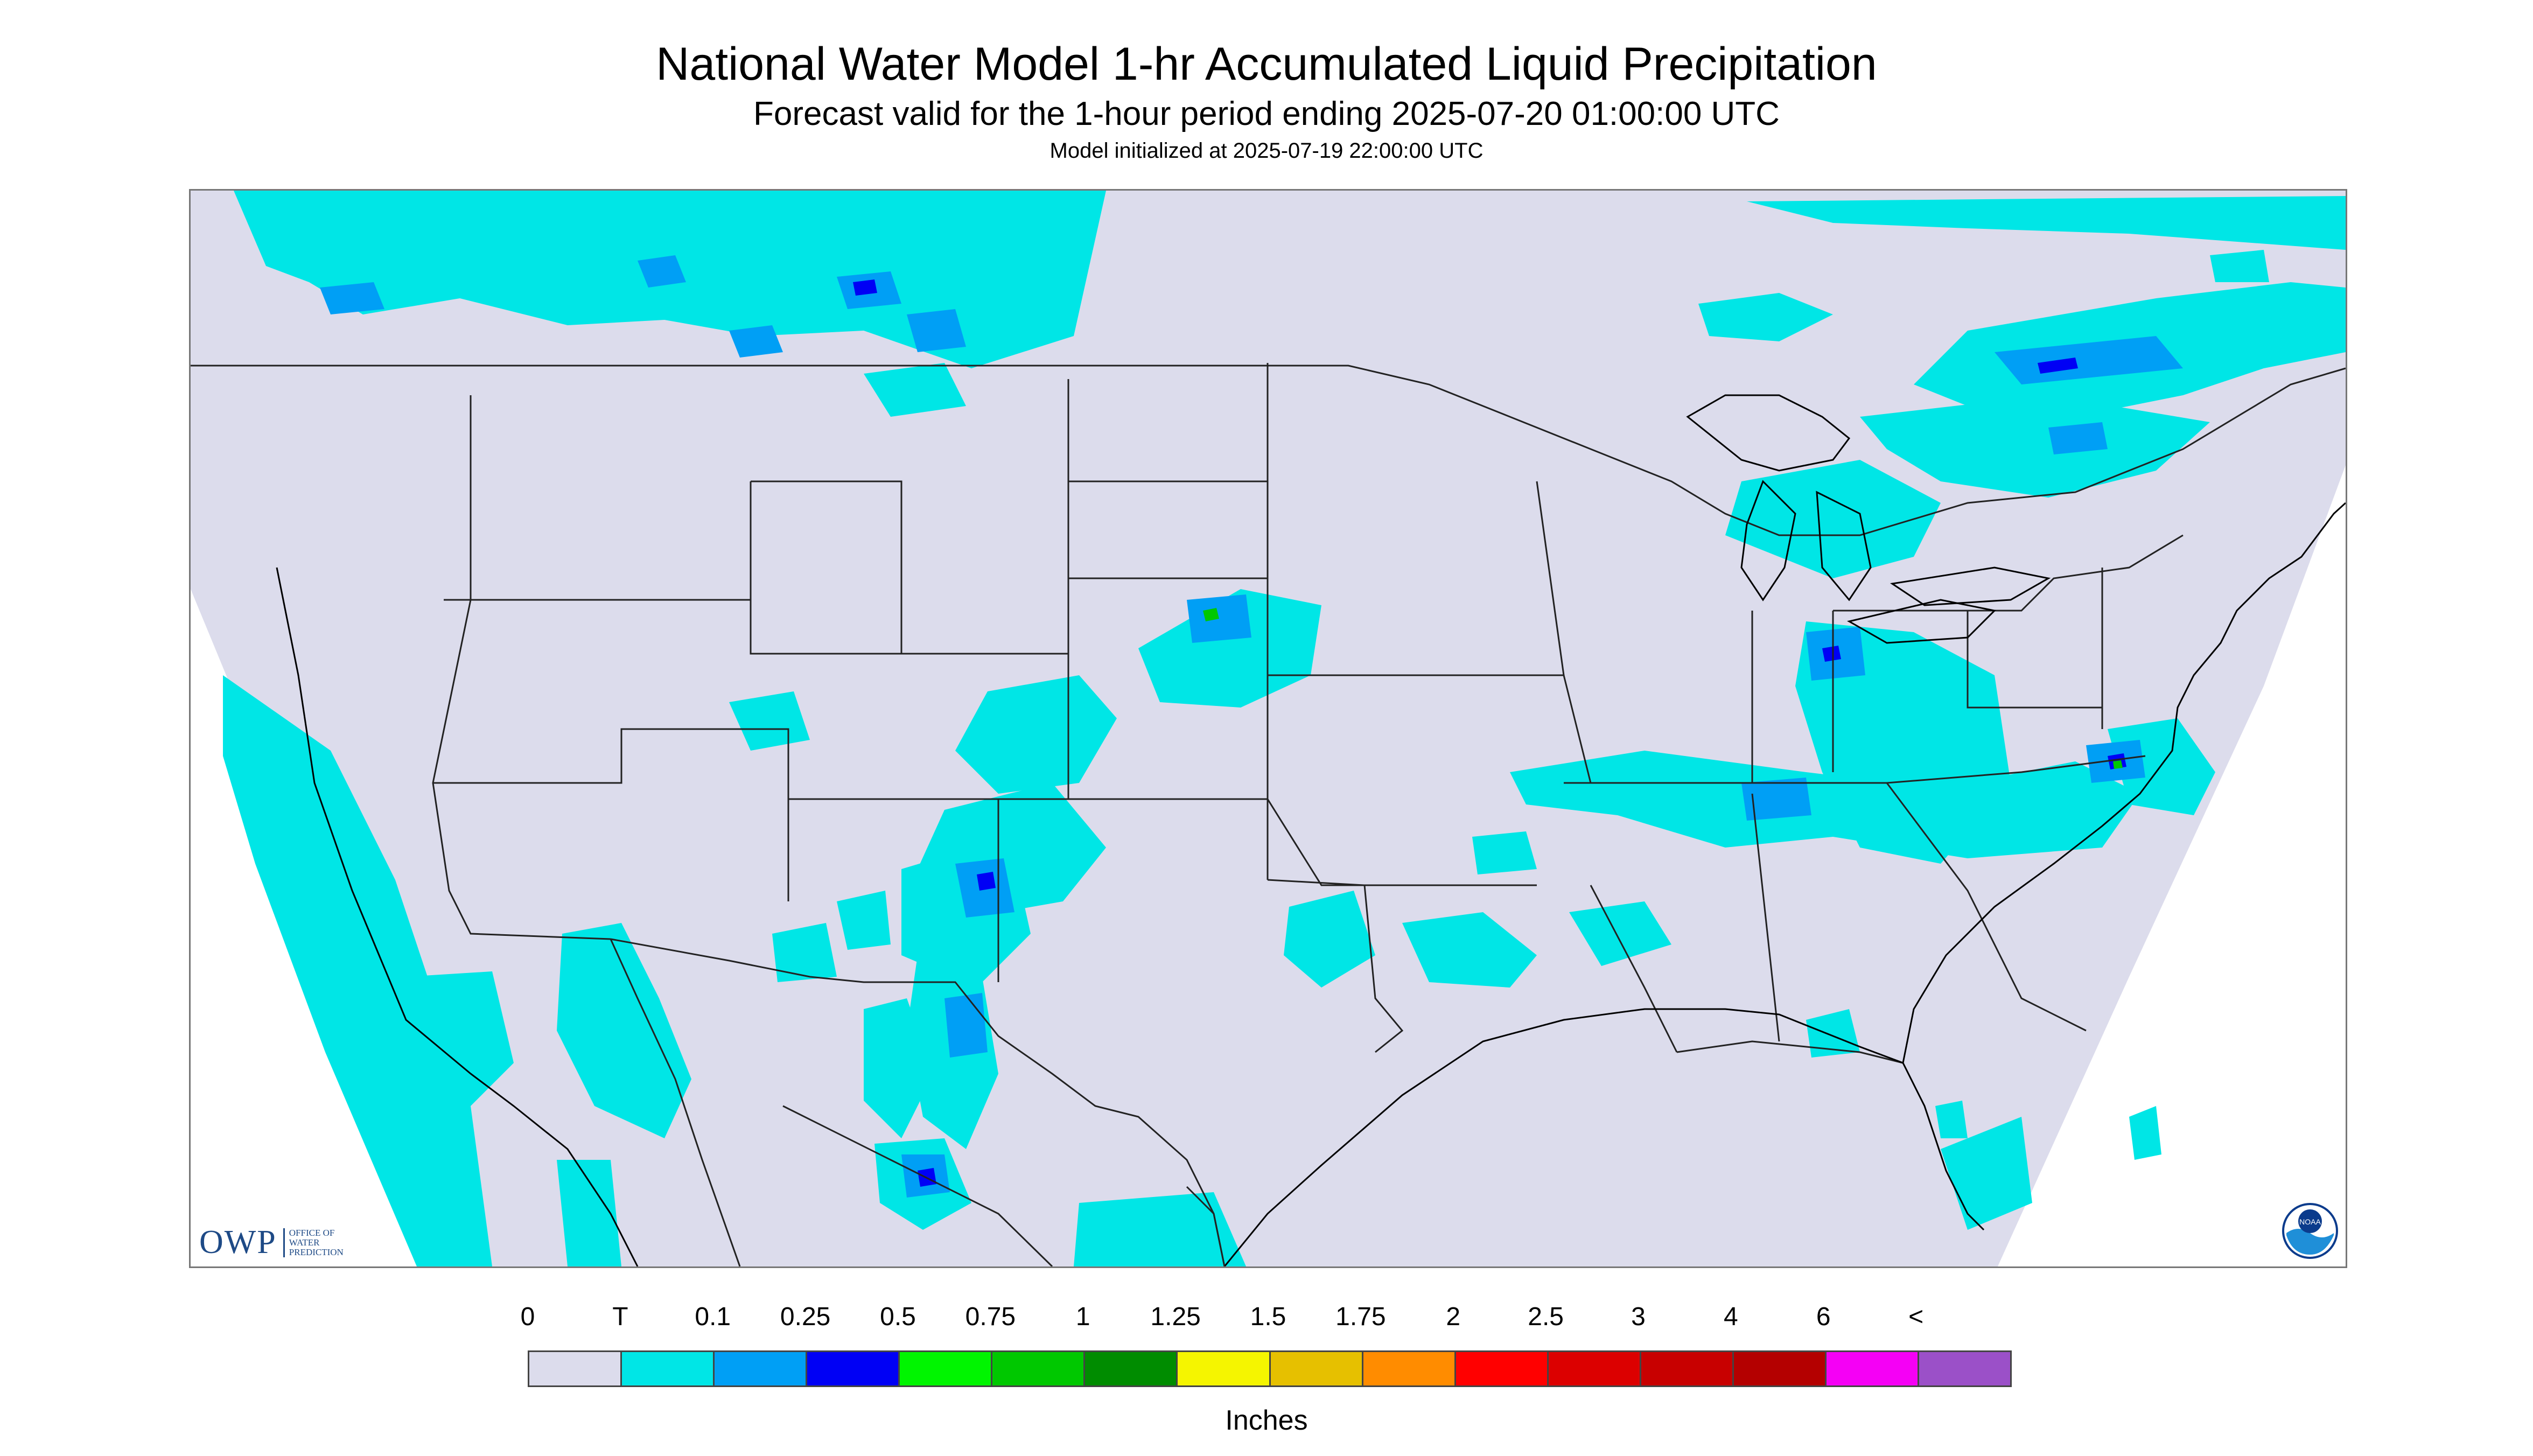 The image size is (2533, 1456). Describe the element at coordinates (1546, 1317) in the screenshot. I see `legend-label: 2.5` at that location.